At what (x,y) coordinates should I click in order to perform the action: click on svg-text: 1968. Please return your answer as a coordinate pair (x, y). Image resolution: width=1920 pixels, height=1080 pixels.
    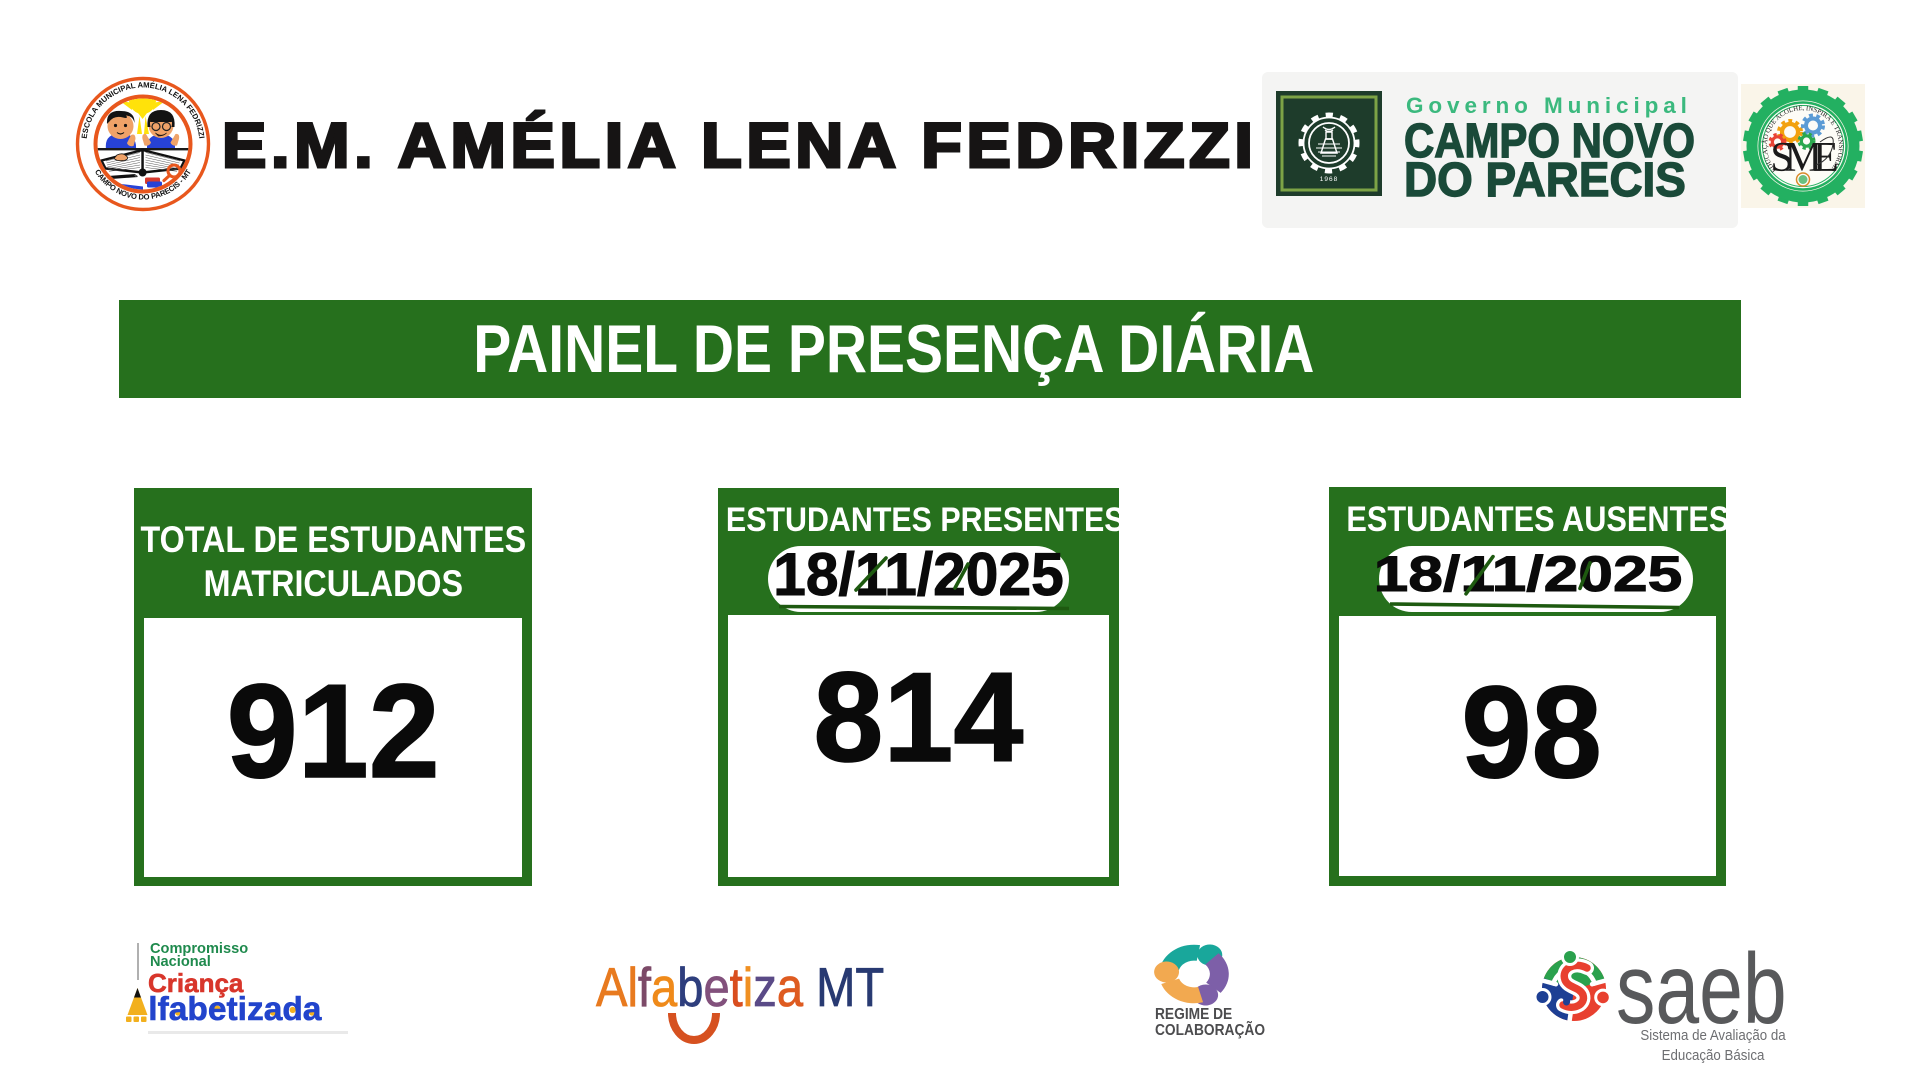
    Looking at the image, I should click on (1329, 179).